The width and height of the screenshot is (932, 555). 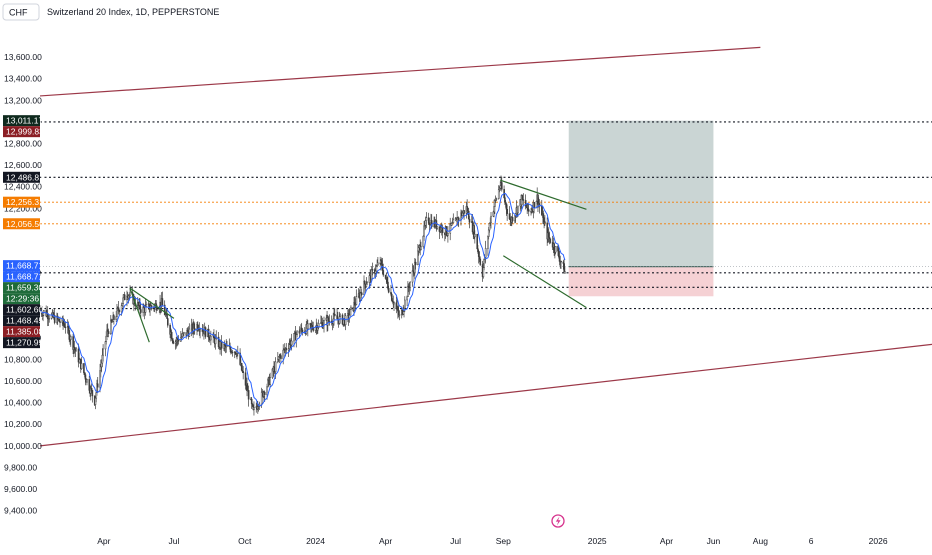 What do you see at coordinates (641, 193) in the screenshot?
I see `target-zone` at bounding box center [641, 193].